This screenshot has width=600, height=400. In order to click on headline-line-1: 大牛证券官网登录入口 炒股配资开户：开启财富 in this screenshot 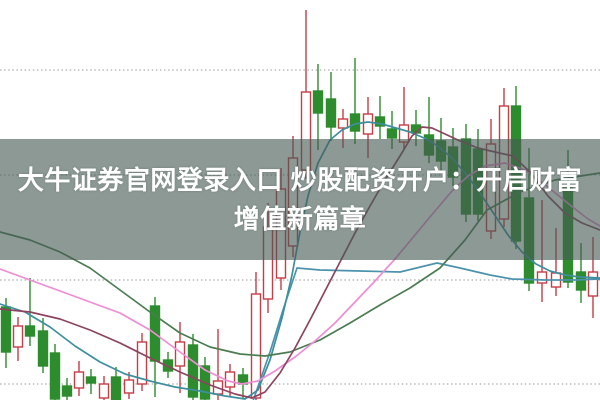, I will do `click(300, 179)`.